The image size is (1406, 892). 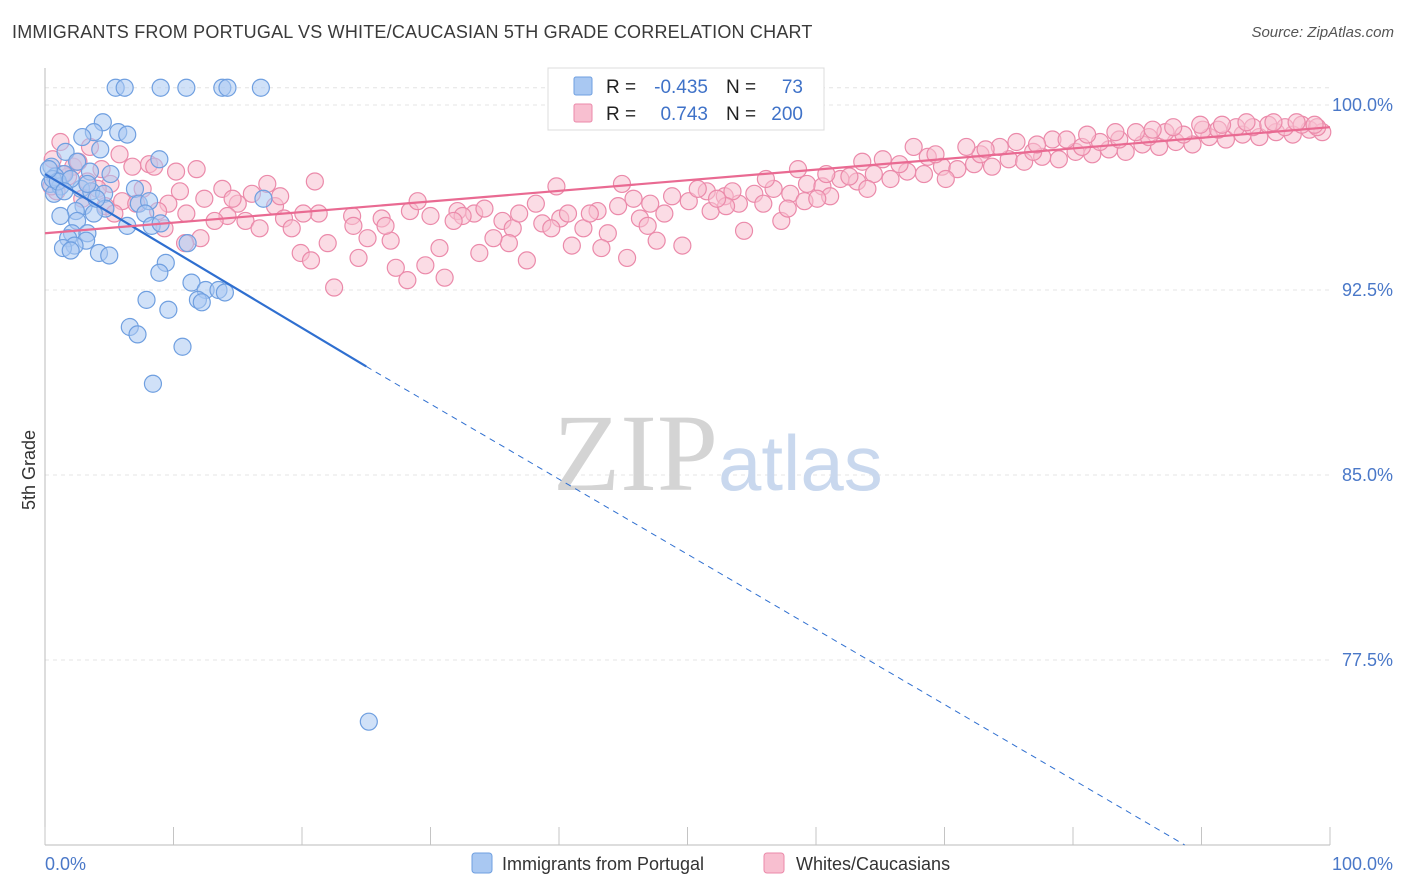 What do you see at coordinates (482, 863) in the screenshot?
I see `legend-swatch-portugal` at bounding box center [482, 863].